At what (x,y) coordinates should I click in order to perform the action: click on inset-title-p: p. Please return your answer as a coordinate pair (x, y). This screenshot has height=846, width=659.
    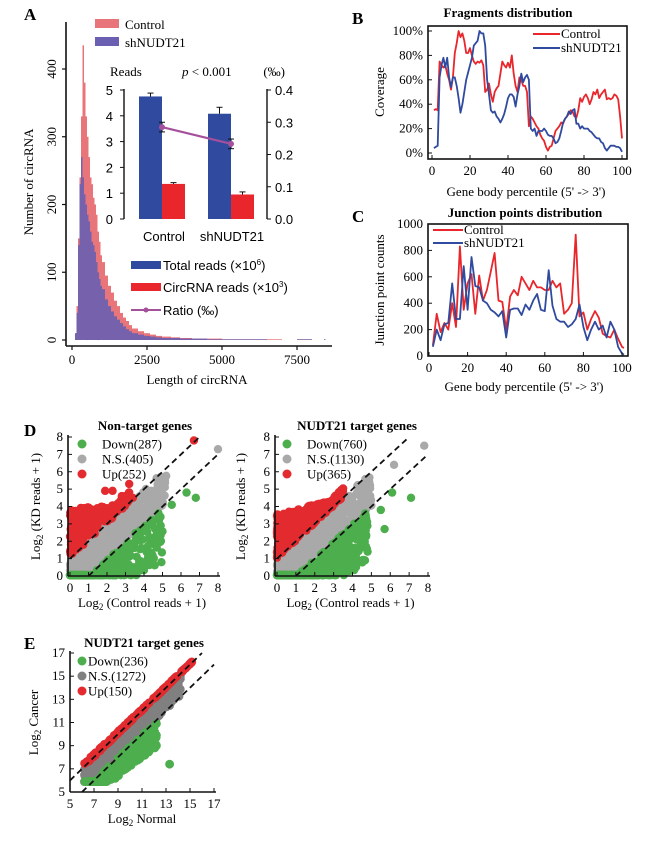
    Looking at the image, I should click on (185, 71).